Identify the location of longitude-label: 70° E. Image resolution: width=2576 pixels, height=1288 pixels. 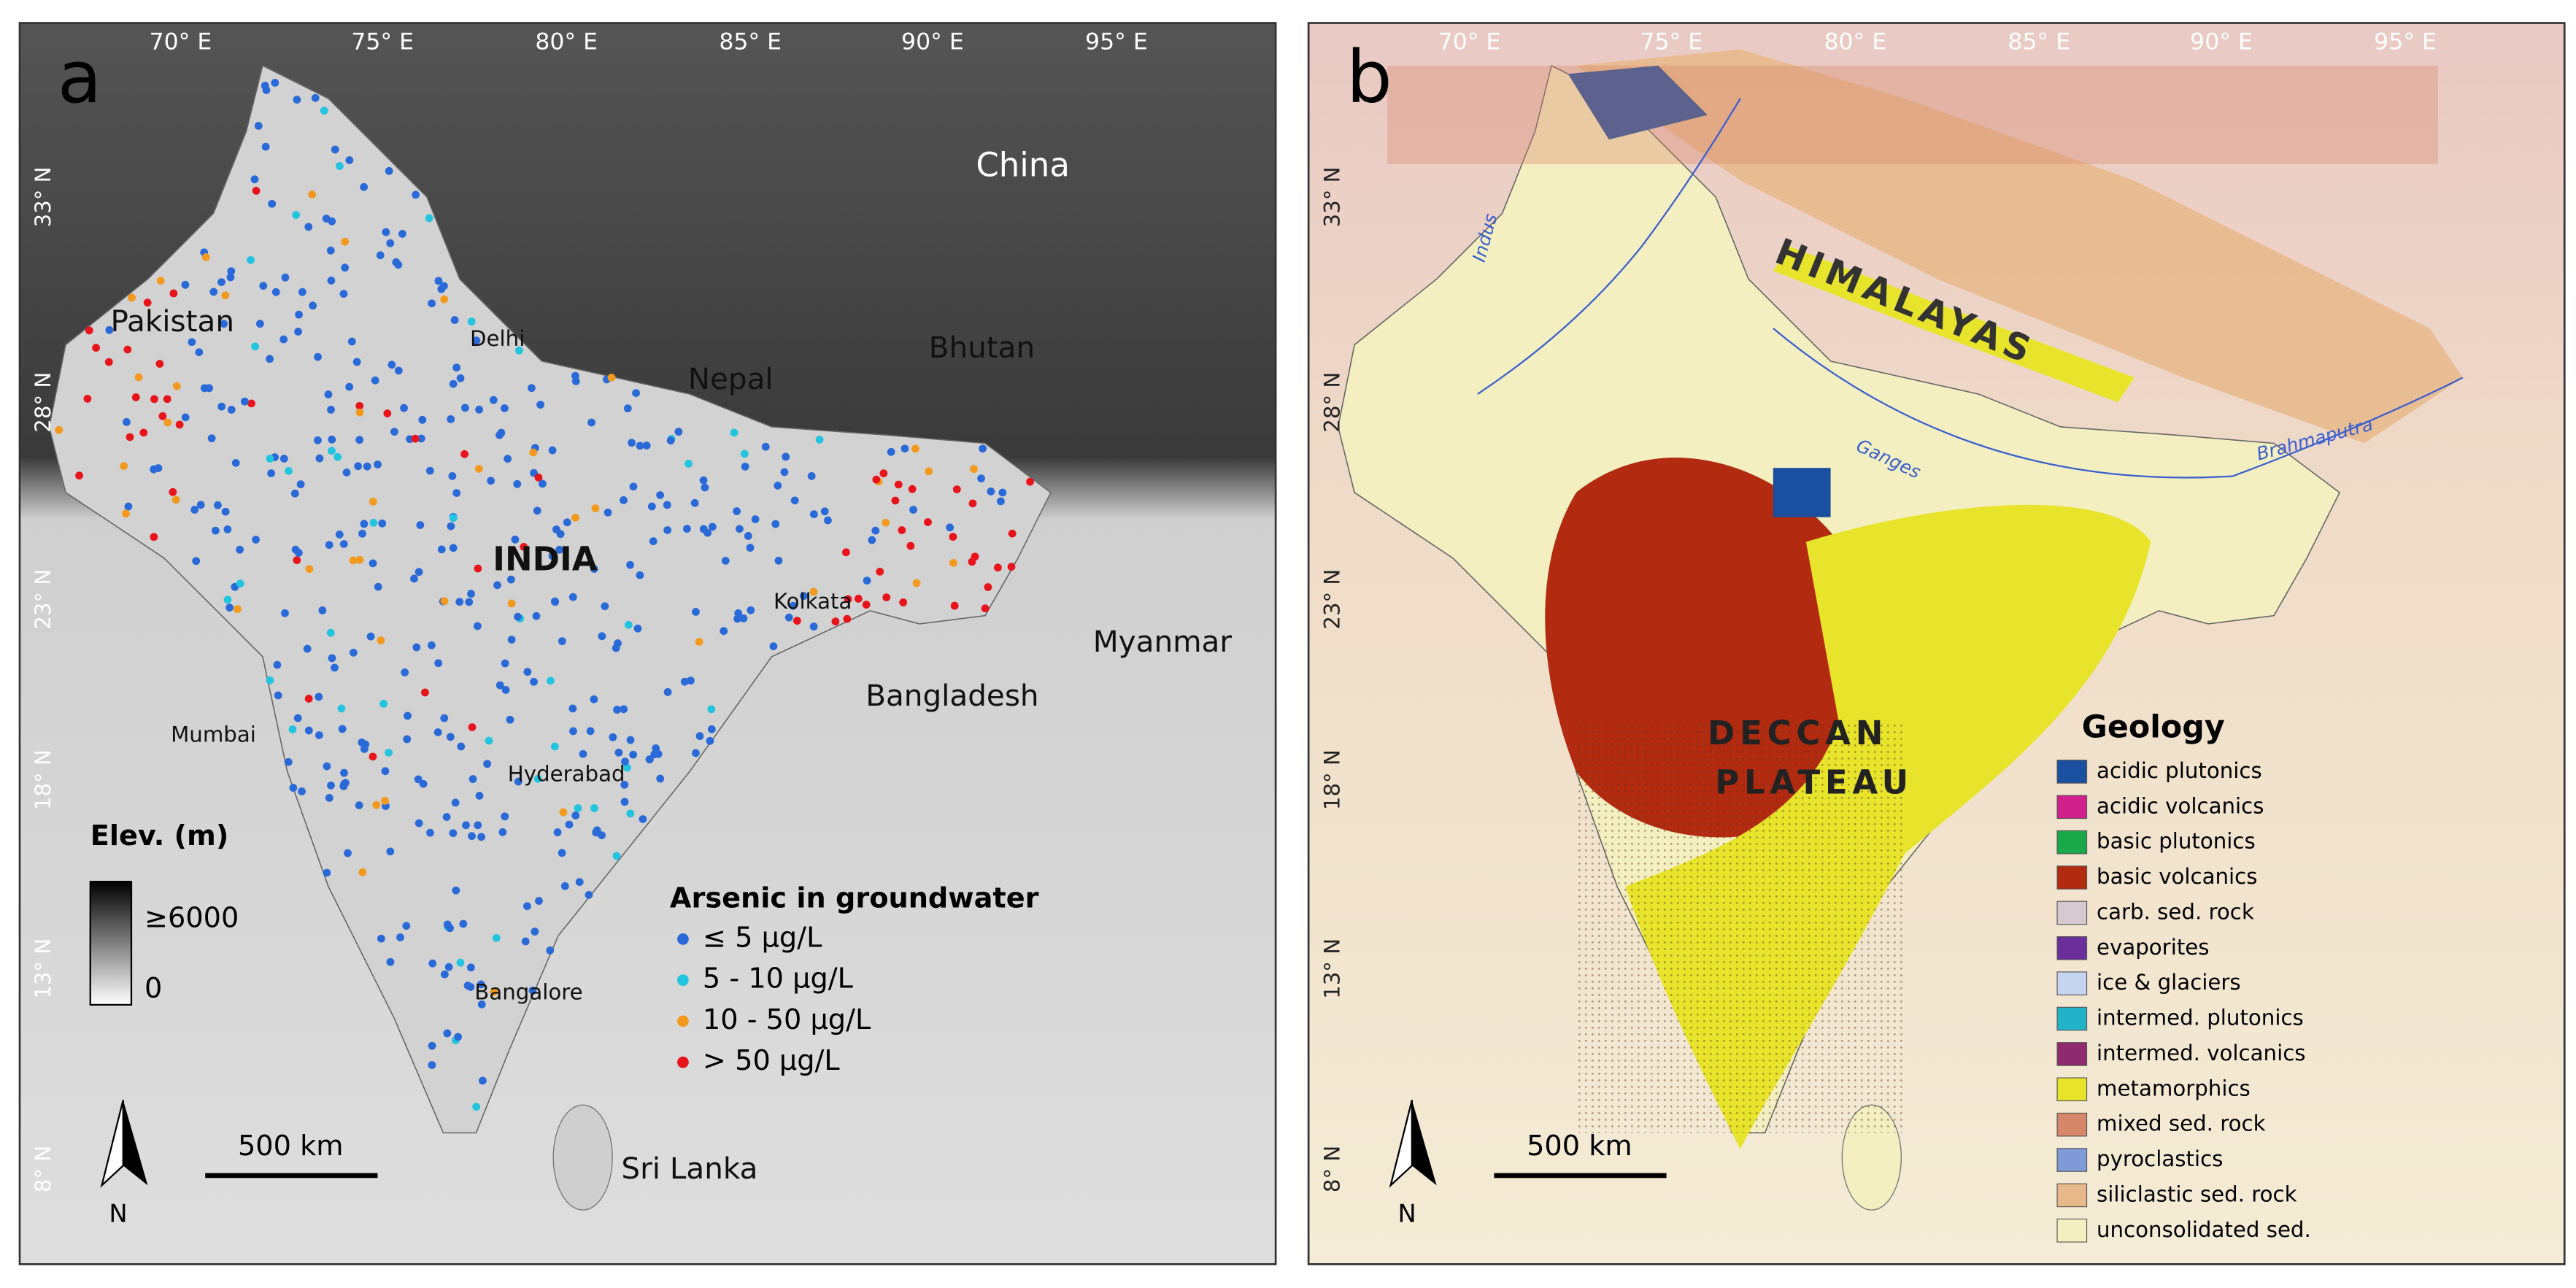
(181, 41).